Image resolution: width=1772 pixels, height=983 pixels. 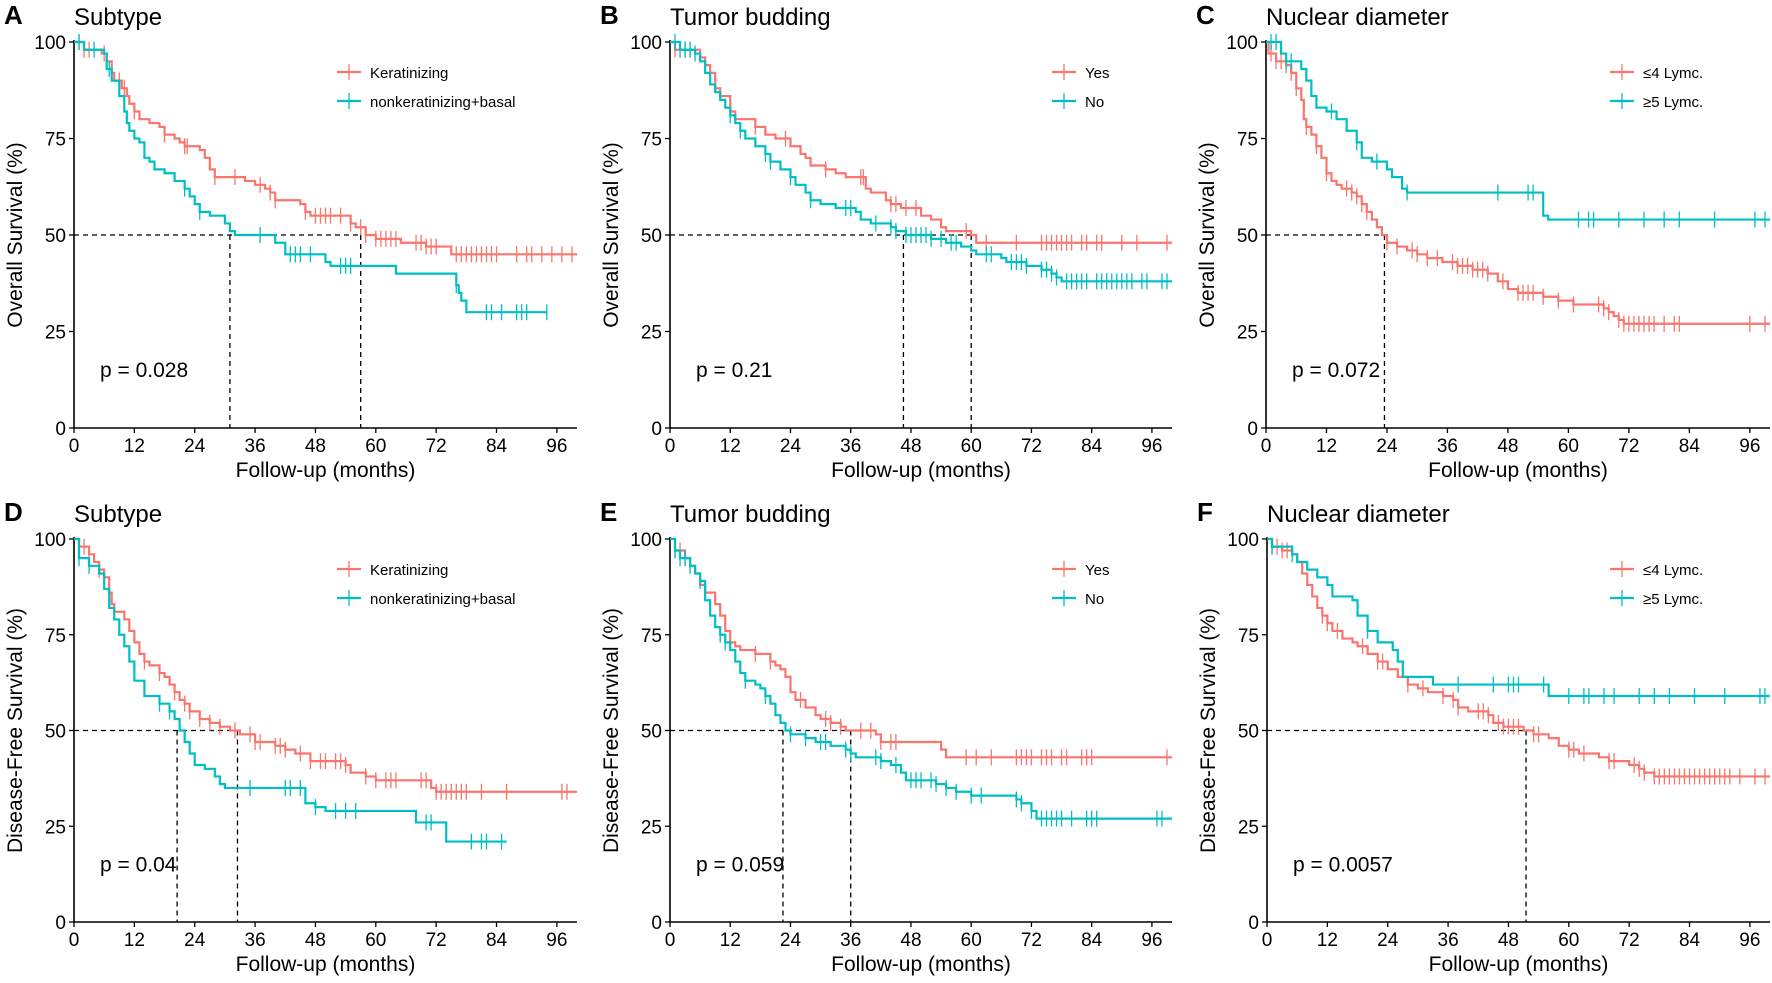 What do you see at coordinates (608, 512) in the screenshot?
I see `panel-letter: E` at bounding box center [608, 512].